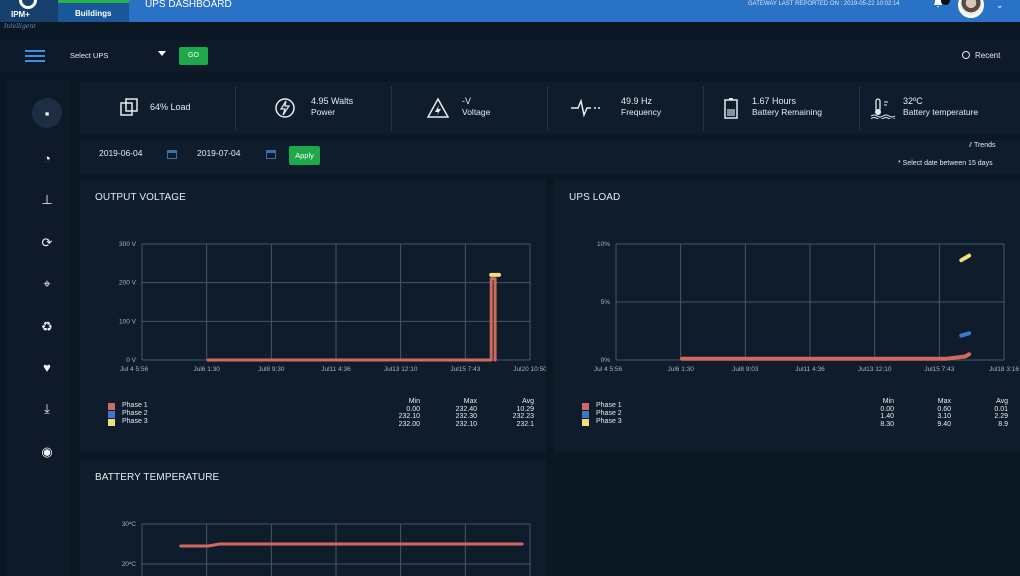 The image size is (1020, 576). What do you see at coordinates (945, 2) in the screenshot?
I see `notification-badge` at bounding box center [945, 2].